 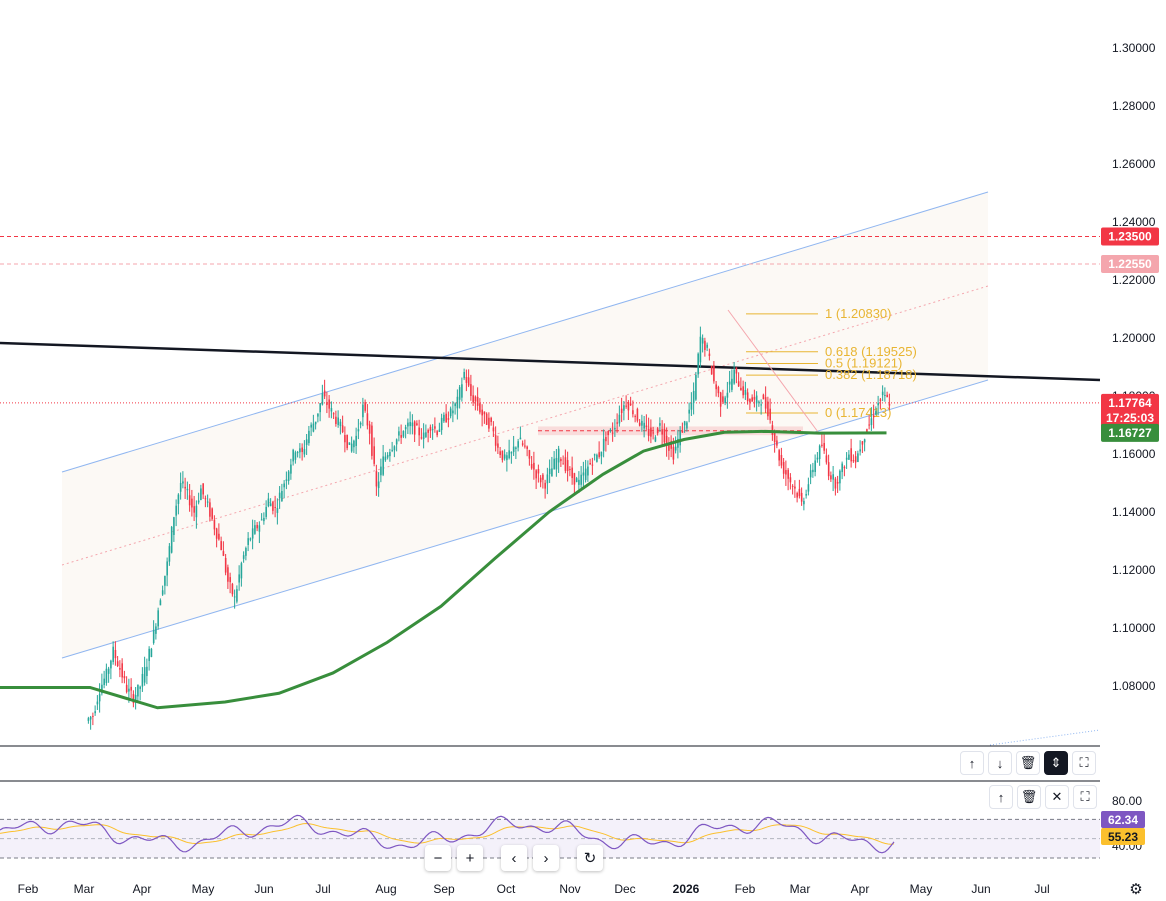 I want to click on time-tick-label: Mar, so click(x=800, y=889).